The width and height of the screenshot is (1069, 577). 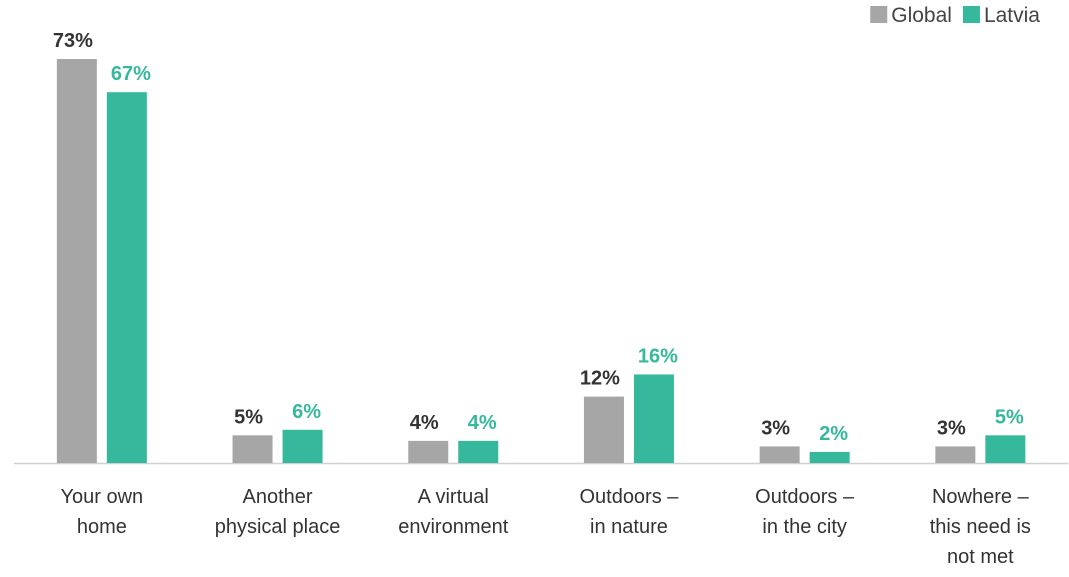 What do you see at coordinates (805, 512) in the screenshot?
I see `x-tick-label: Outdoors – in the city` at bounding box center [805, 512].